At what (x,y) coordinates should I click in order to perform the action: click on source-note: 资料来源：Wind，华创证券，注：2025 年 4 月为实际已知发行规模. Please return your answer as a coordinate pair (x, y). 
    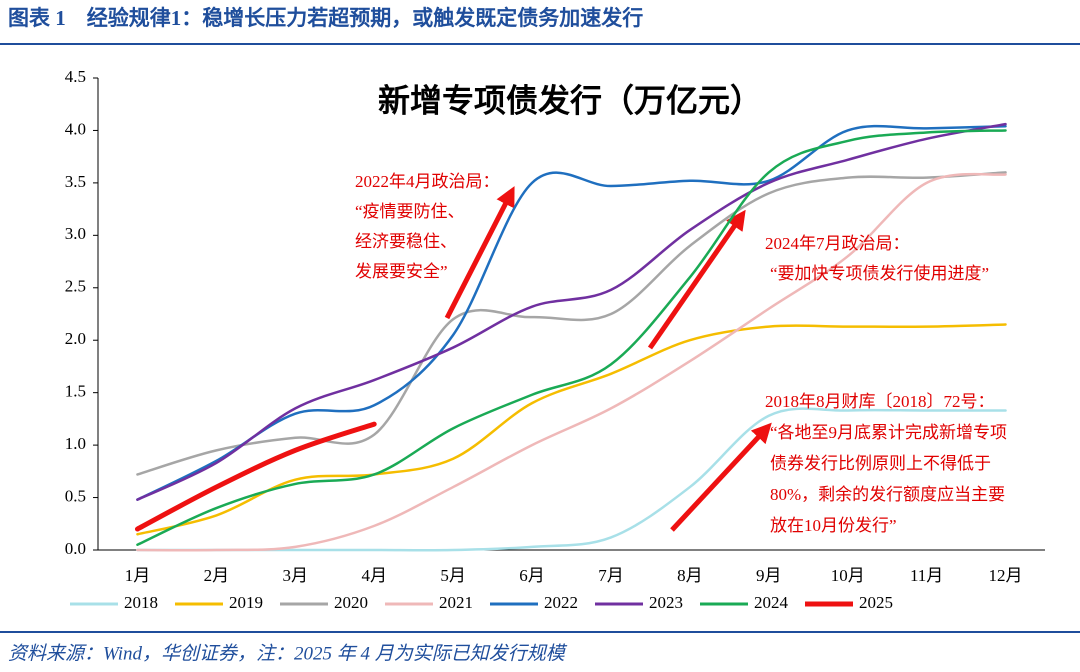
    Looking at the image, I should click on (288, 653).